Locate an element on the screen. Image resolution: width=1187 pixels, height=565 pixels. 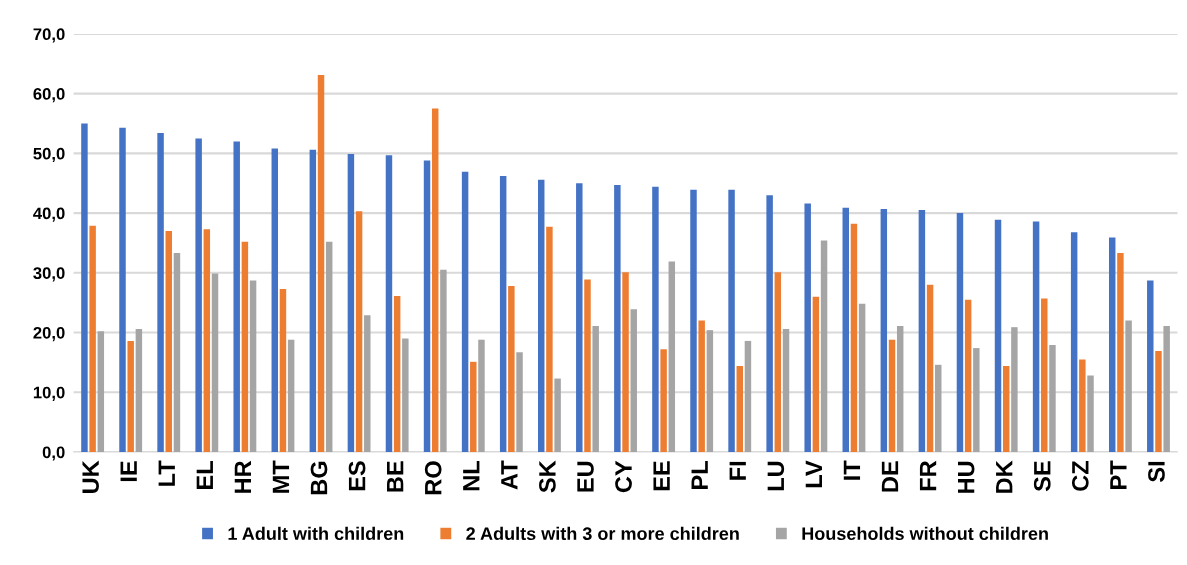
y-tick-label: 10,0 is located at coordinates (49, 393).